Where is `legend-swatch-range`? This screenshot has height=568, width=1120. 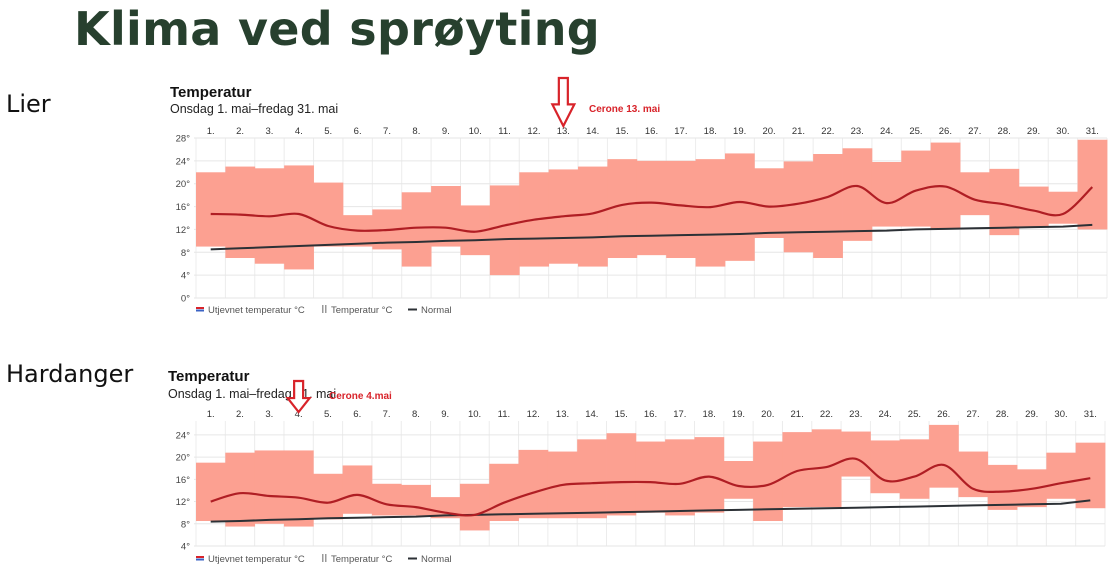
legend-swatch-range is located at coordinates (323, 309).